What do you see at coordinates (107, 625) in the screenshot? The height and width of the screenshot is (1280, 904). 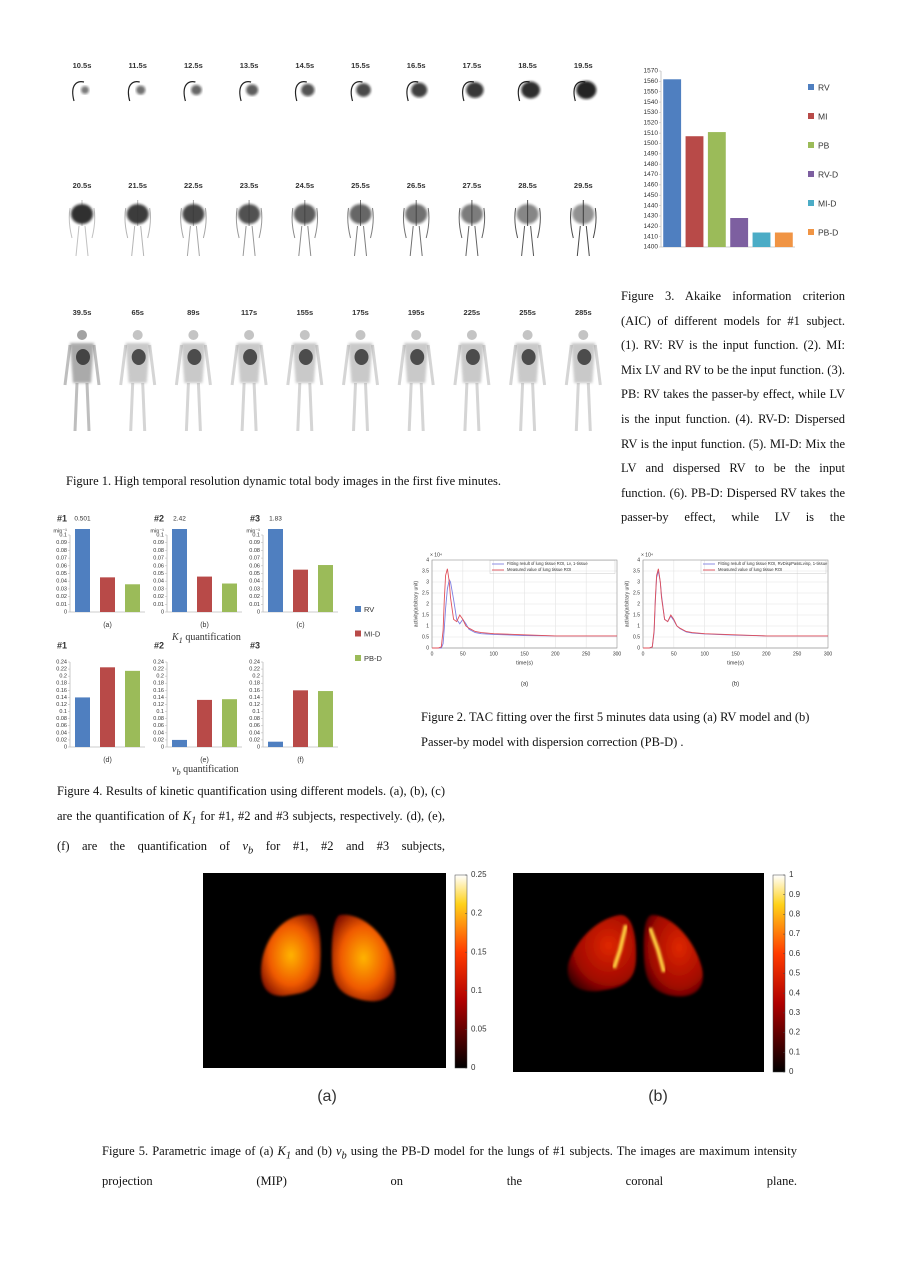 I see `x-axis-label: (a)` at bounding box center [107, 625].